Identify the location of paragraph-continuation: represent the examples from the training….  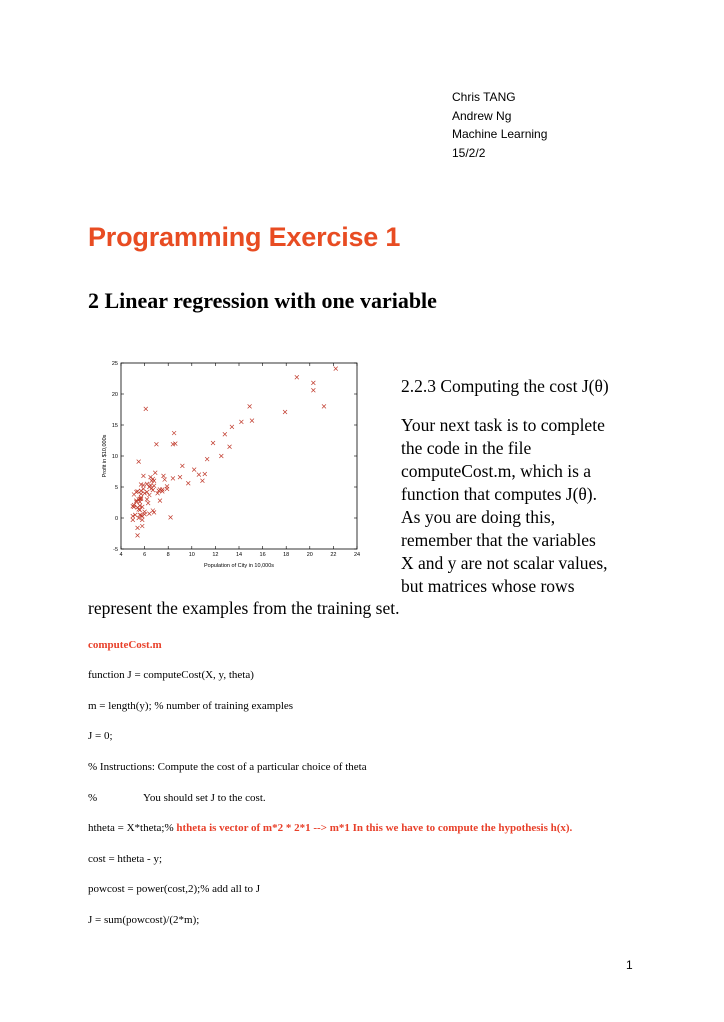
(244, 608).